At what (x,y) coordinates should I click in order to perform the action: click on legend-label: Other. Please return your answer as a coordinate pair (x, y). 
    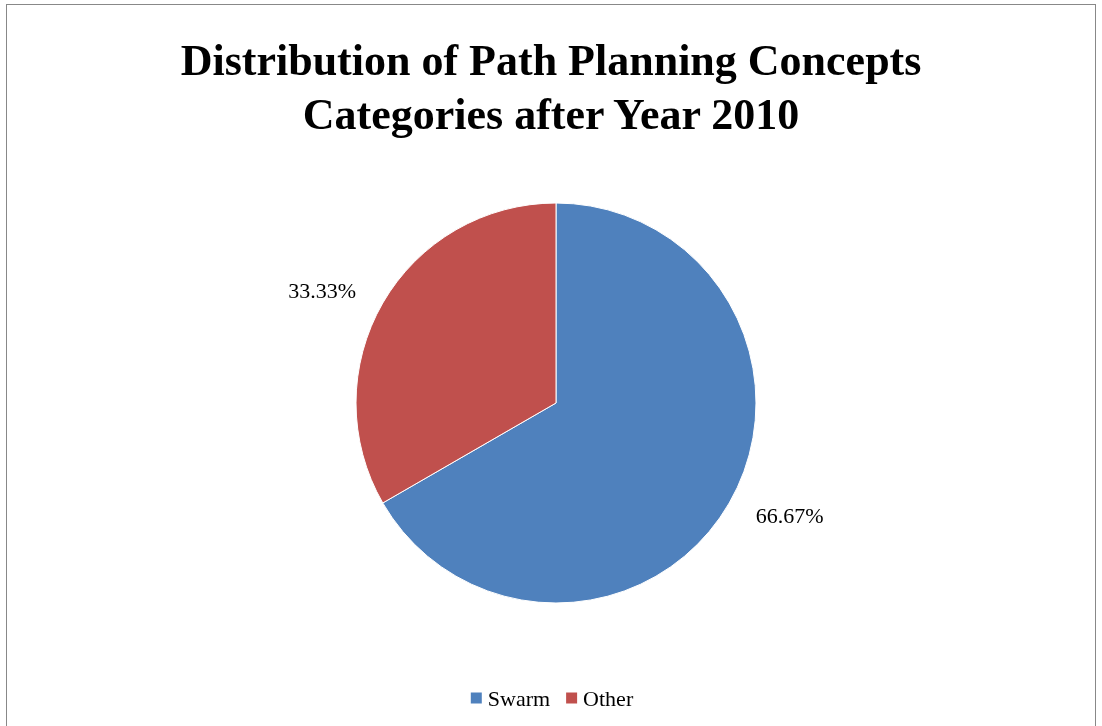
    Looking at the image, I should click on (608, 698).